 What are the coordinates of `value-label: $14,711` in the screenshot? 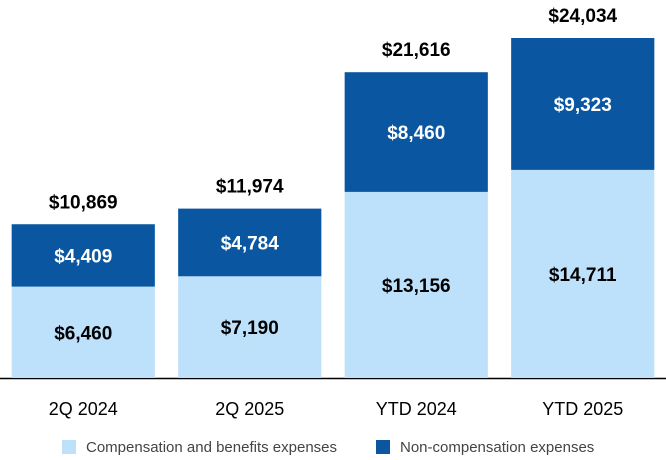 It's located at (583, 275).